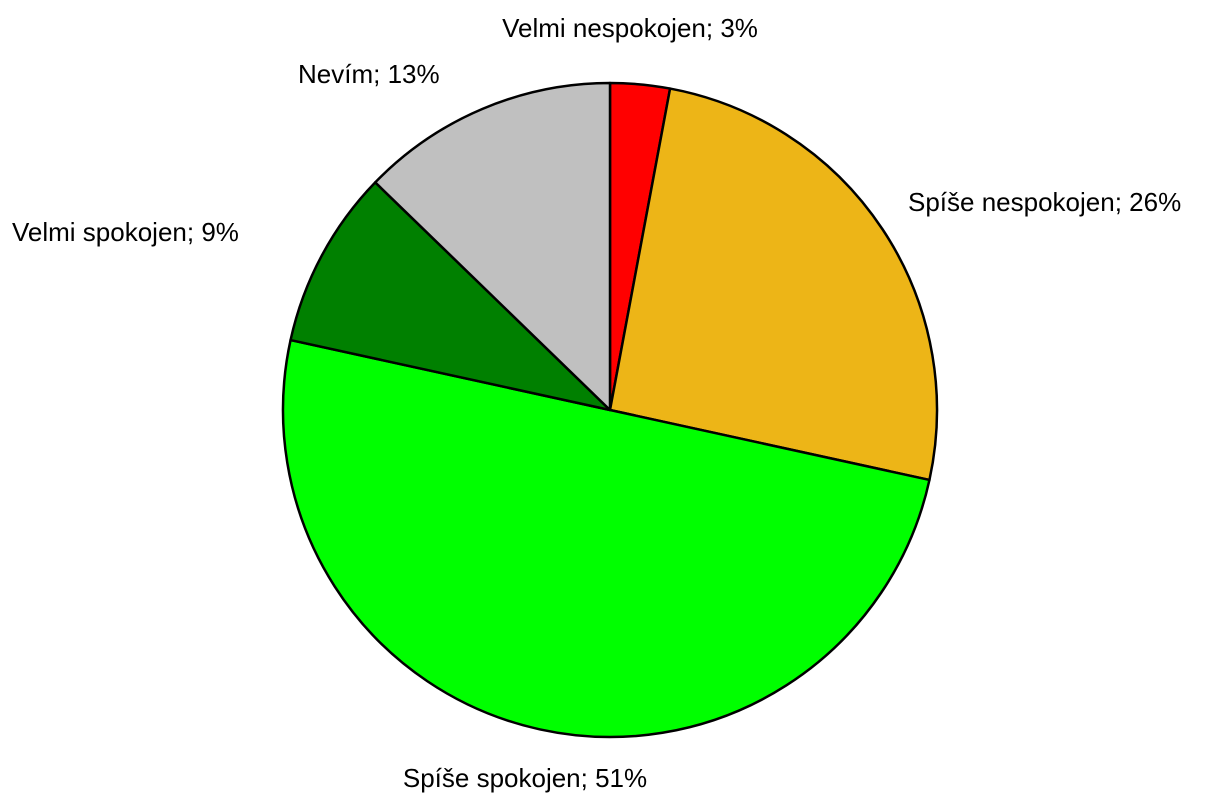  What do you see at coordinates (1044, 202) in the screenshot?
I see `slice-label: Spíše nespokojen; 26%` at bounding box center [1044, 202].